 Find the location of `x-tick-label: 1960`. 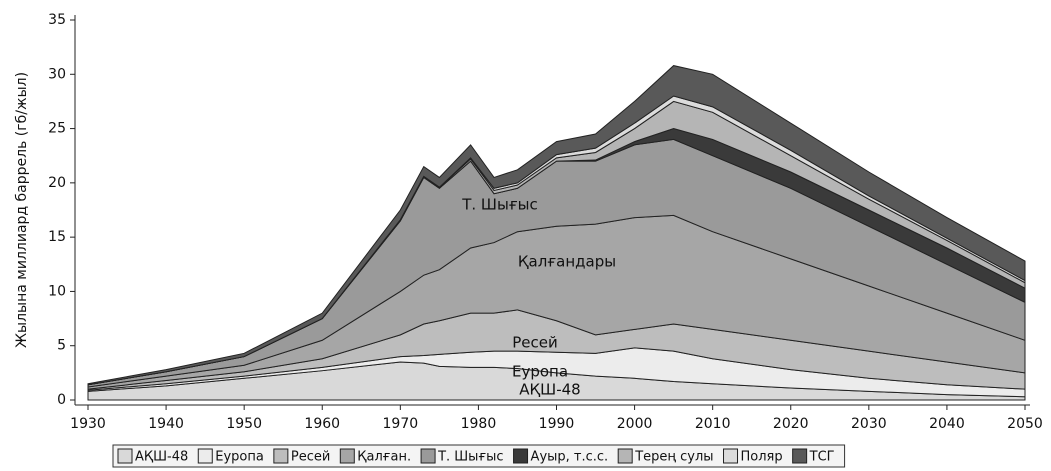

x-tick-label: 1960 is located at coordinates (322, 424).